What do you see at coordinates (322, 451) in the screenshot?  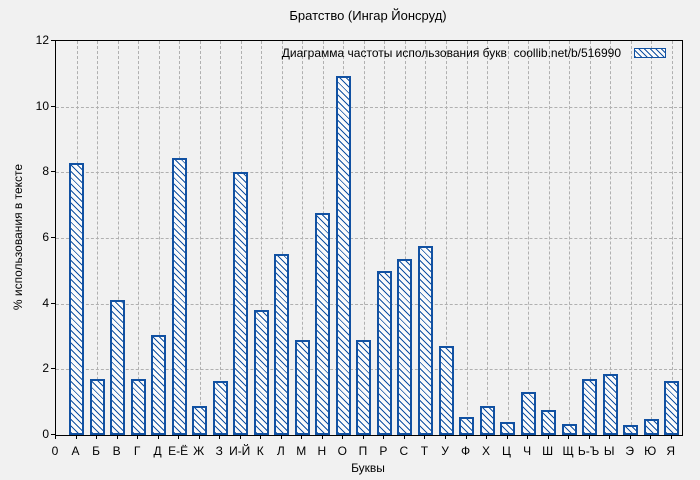 I see `x-tick-label-Н: Н` at bounding box center [322, 451].